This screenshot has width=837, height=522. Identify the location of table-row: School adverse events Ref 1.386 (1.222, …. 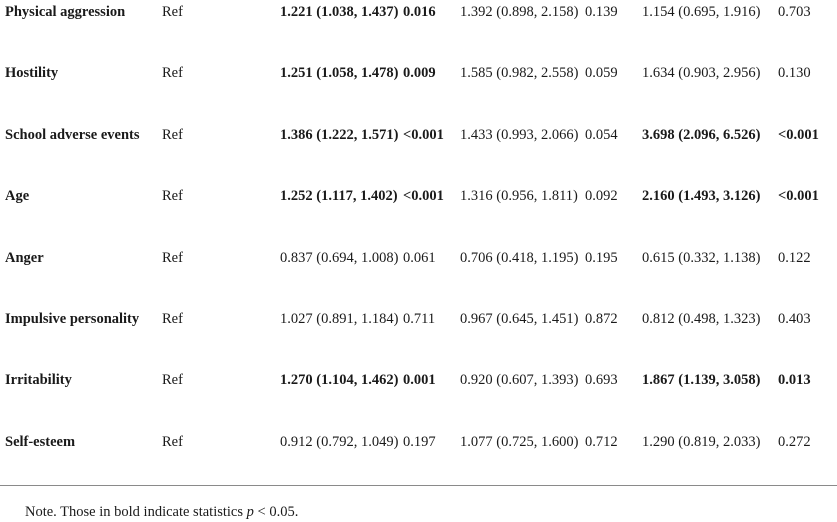
(418, 153).